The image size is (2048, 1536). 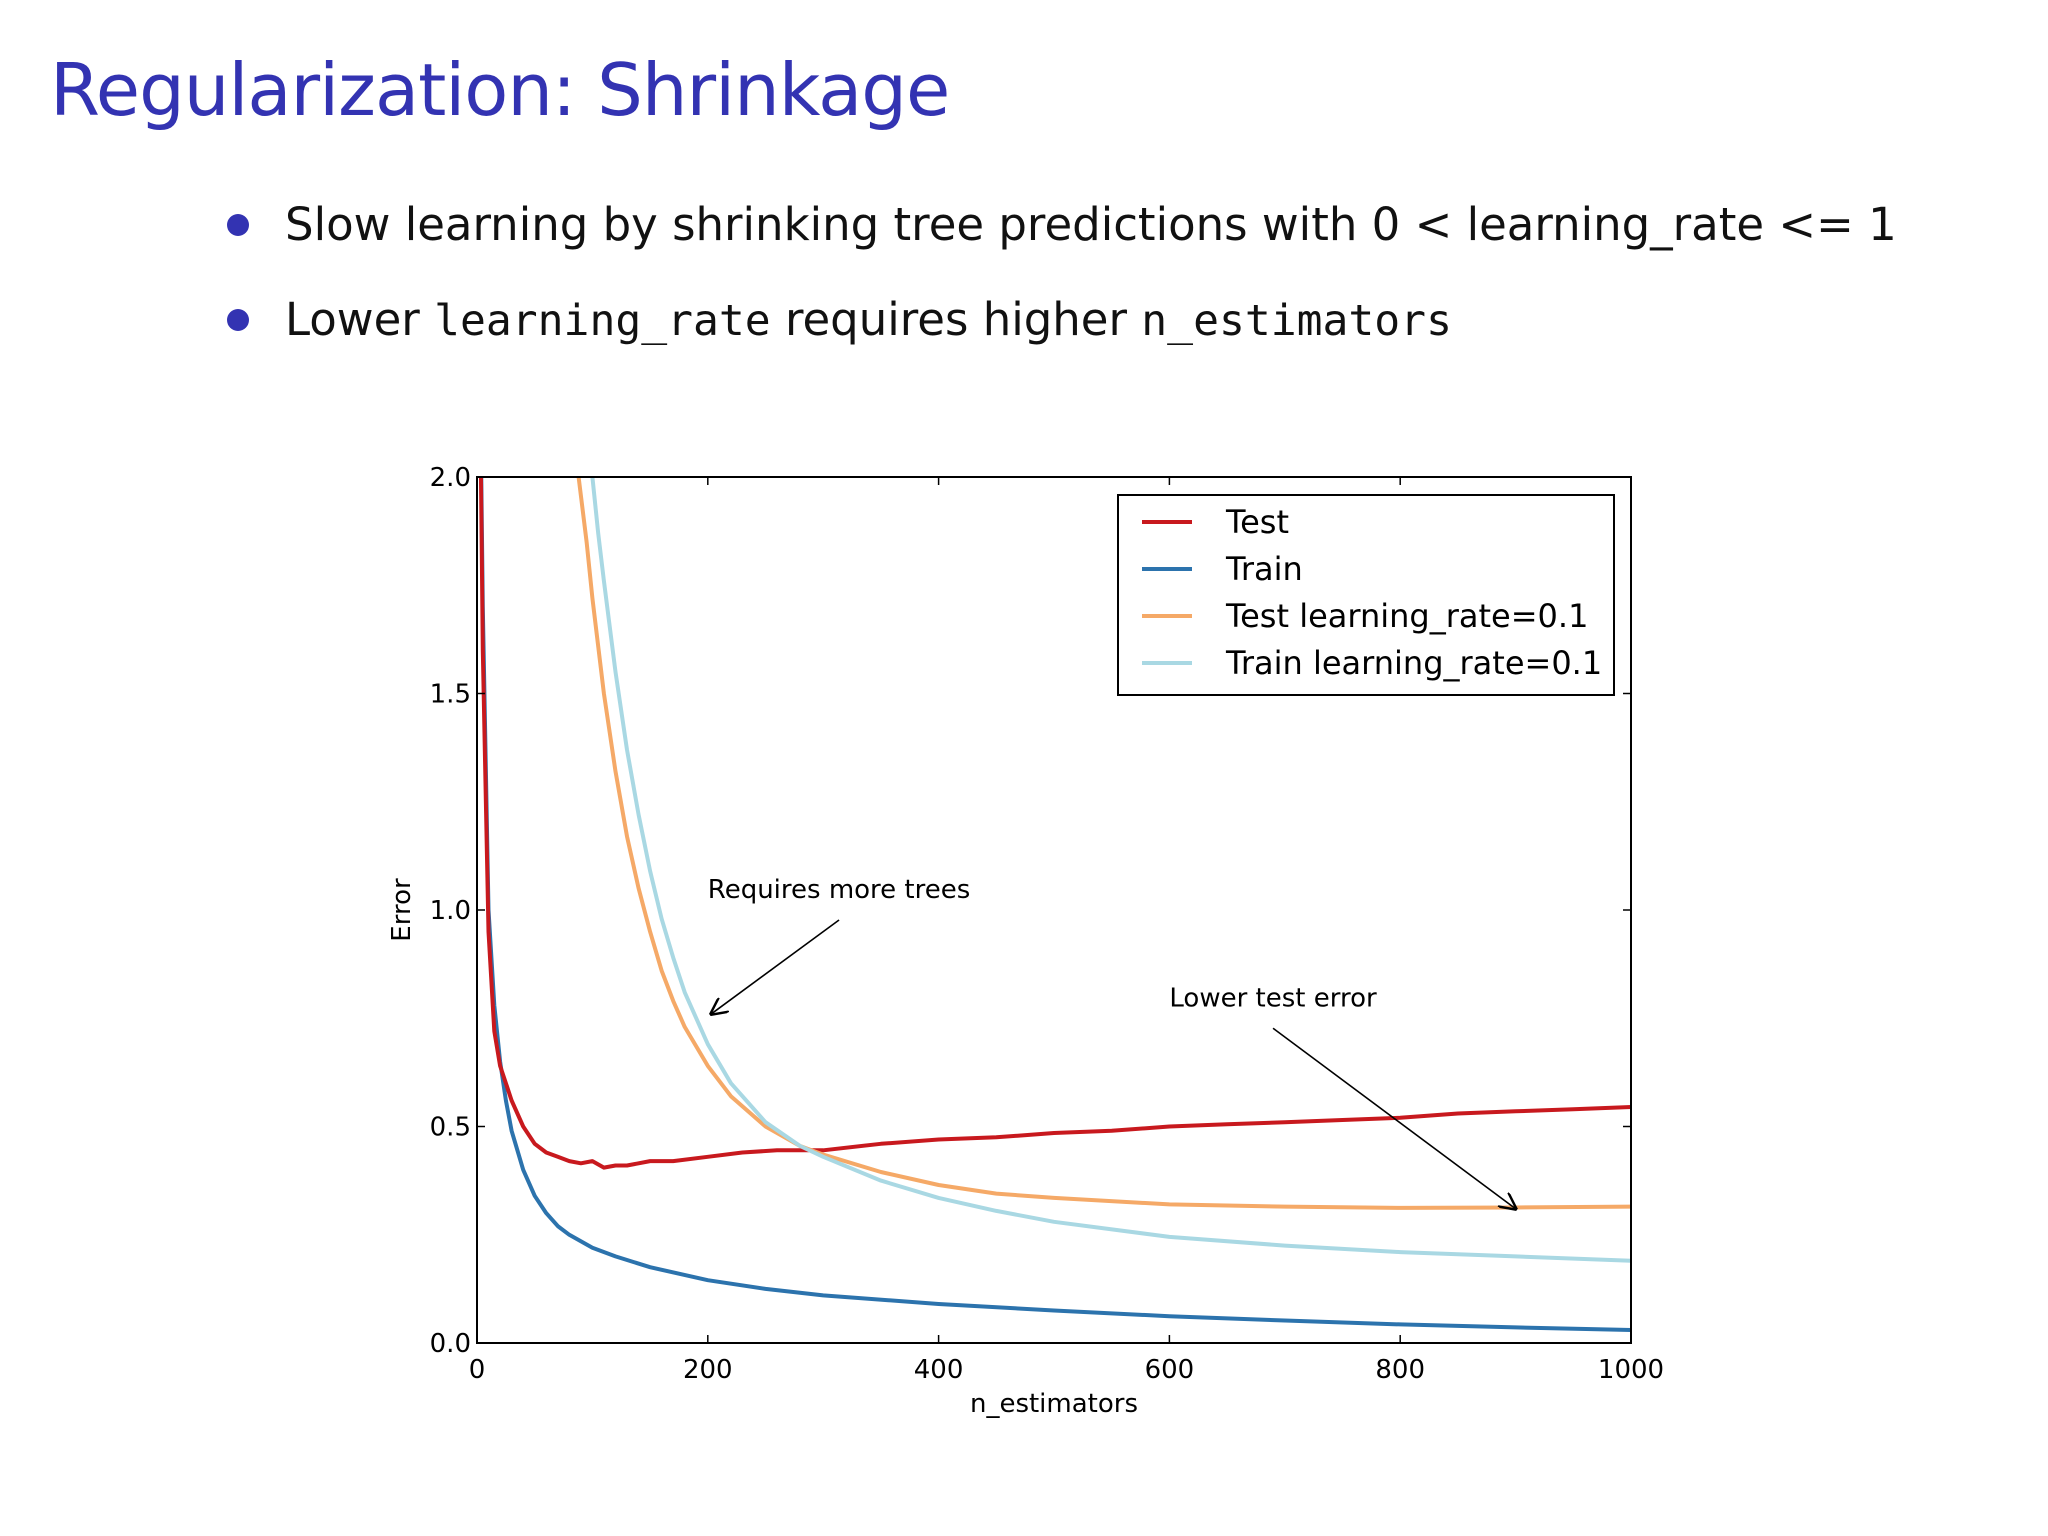 What do you see at coordinates (1296, 321) in the screenshot?
I see `code-n-estimators: n_estimators` at bounding box center [1296, 321].